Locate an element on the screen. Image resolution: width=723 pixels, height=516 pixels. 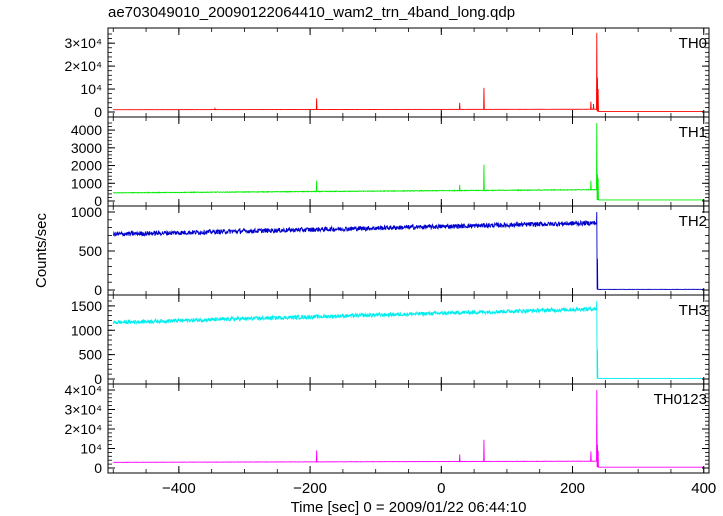
panel-frame-th3 is located at coordinates (408, 339).